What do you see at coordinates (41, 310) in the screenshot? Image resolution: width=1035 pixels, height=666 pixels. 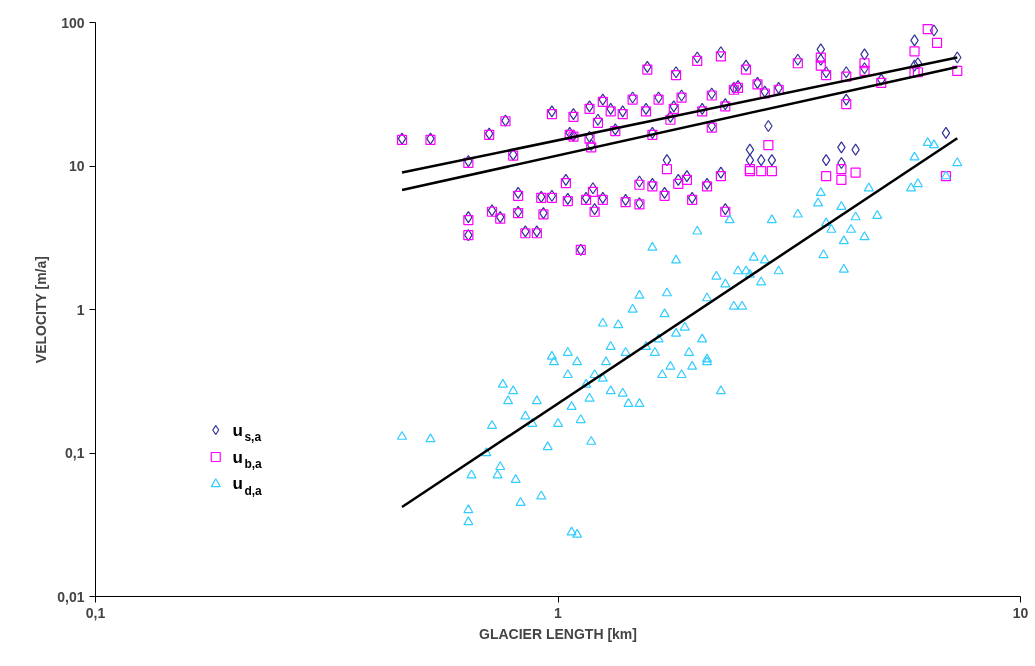 I see `y-axis-title: VELOCITY [m/a]` at bounding box center [41, 310].